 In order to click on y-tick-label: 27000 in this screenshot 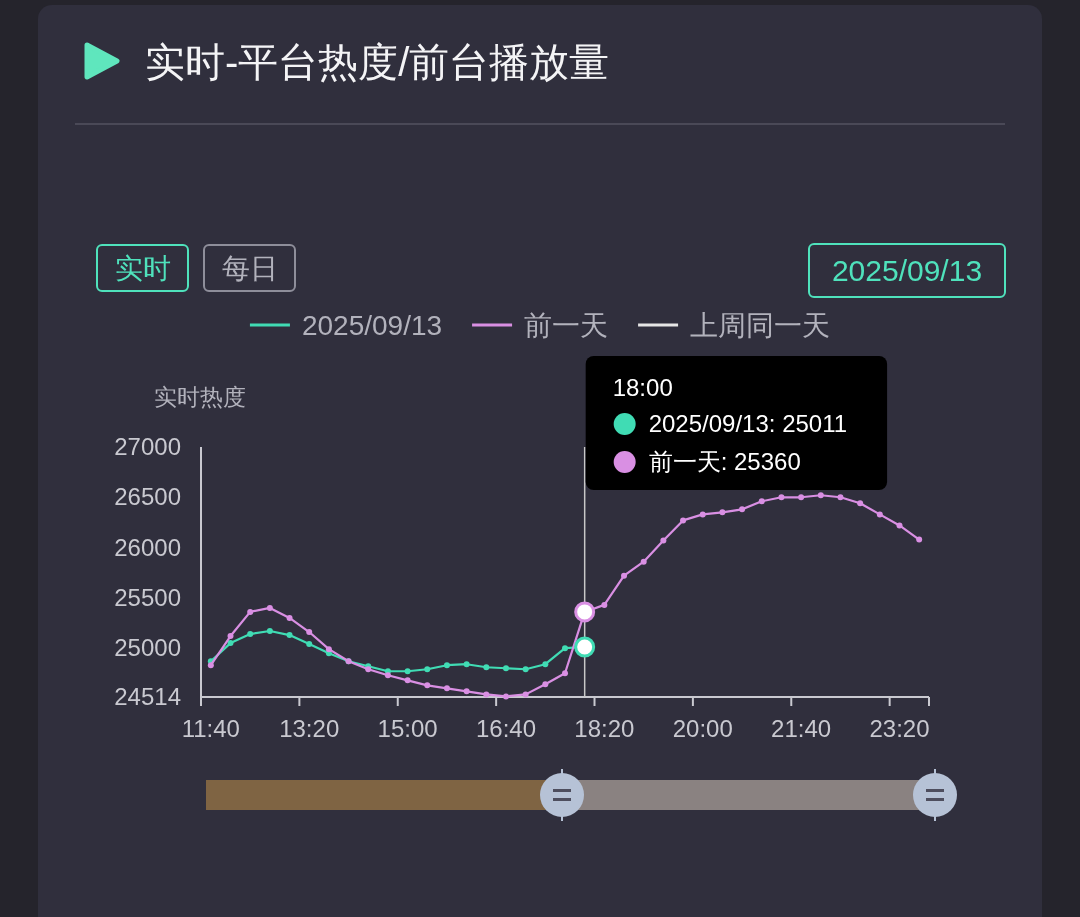, I will do `click(147, 446)`.